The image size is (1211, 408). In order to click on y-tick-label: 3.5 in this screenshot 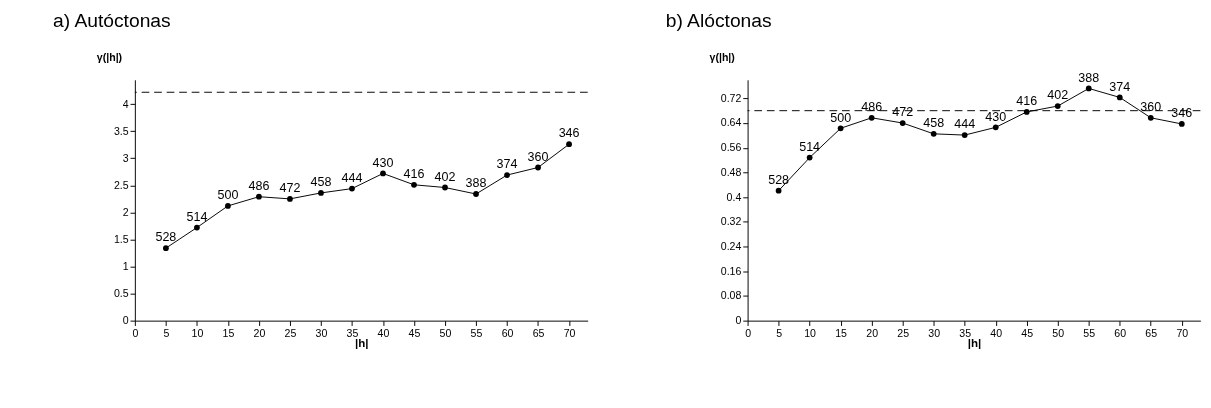, I will do `click(121, 130)`.